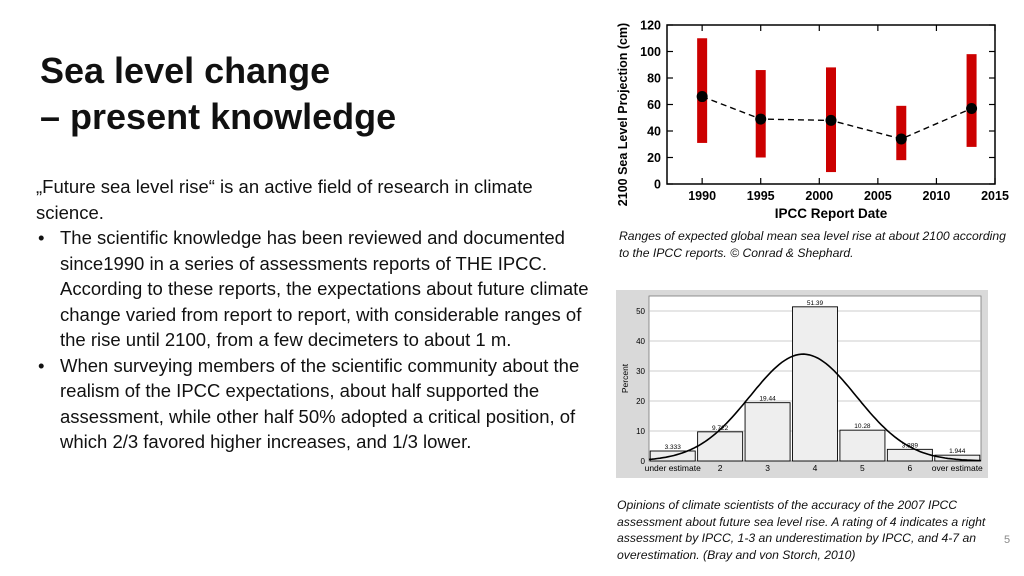  I want to click on x-tick-label: 2010, so click(937, 196).